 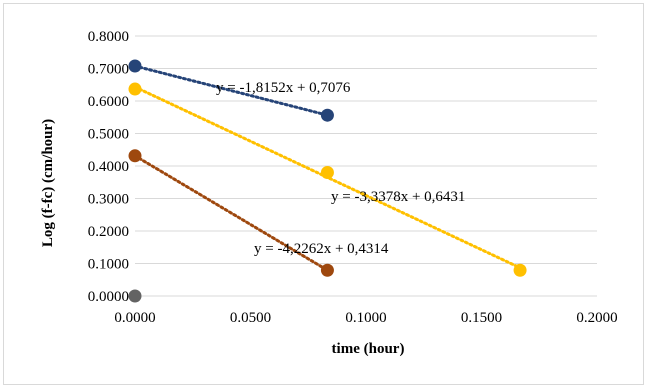 I want to click on x-tick-label: 0.1500, so click(x=481, y=318).